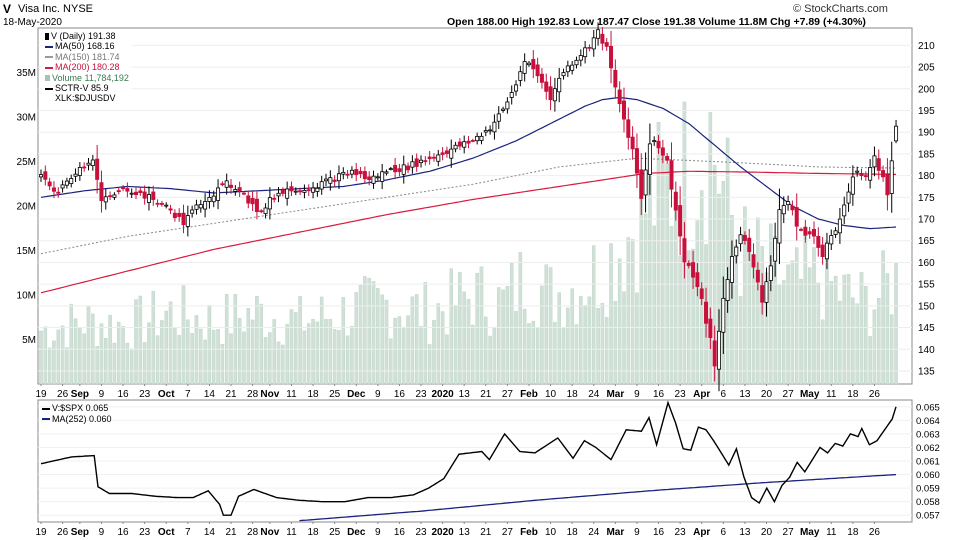 The height and width of the screenshot is (540, 960). What do you see at coordinates (928, 462) in the screenshot?
I see `ratio-tick-label: 0.061` at bounding box center [928, 462].